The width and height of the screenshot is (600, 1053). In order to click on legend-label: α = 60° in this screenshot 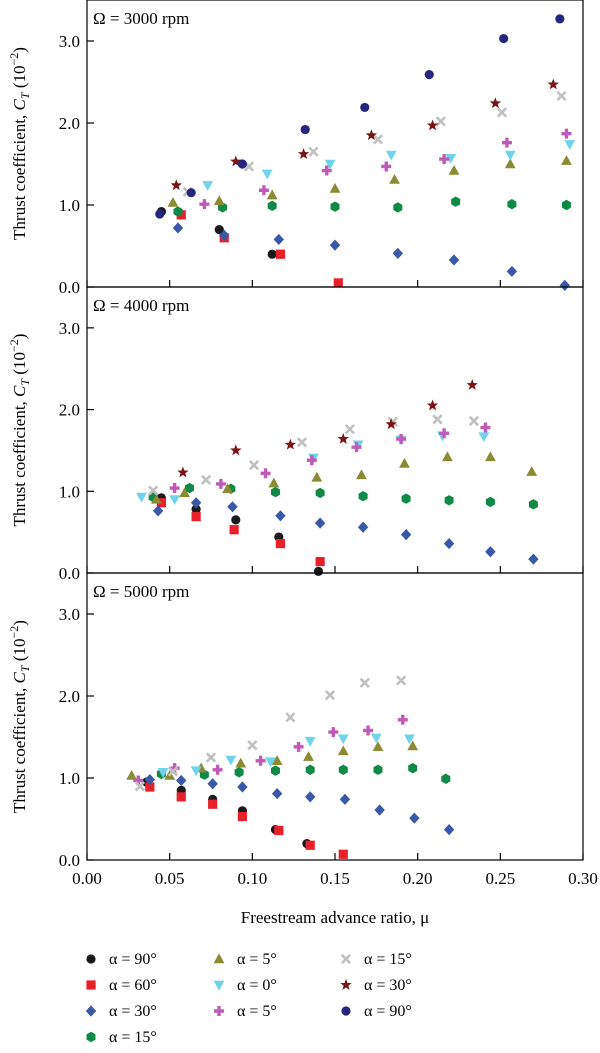, I will do `click(133, 985)`.